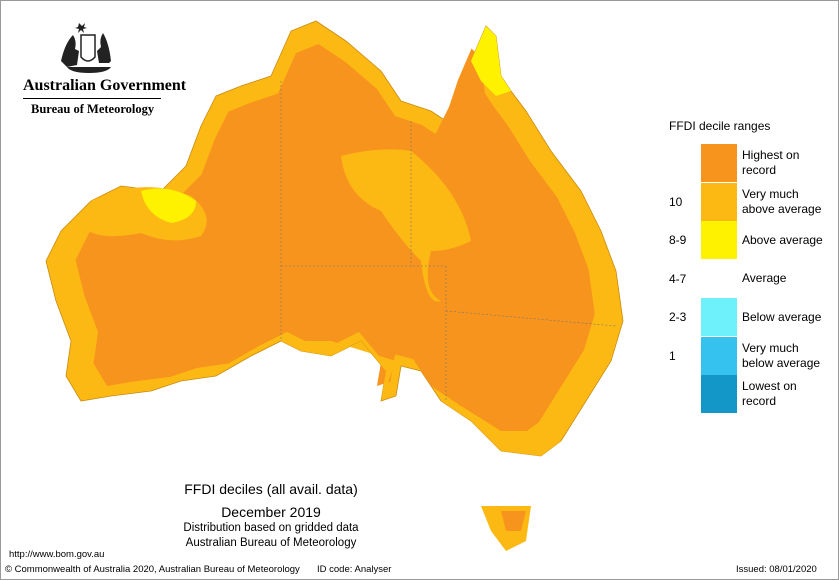 Image resolution: width=839 pixels, height=580 pixels. I want to click on coat-of-arms, so click(86, 48).